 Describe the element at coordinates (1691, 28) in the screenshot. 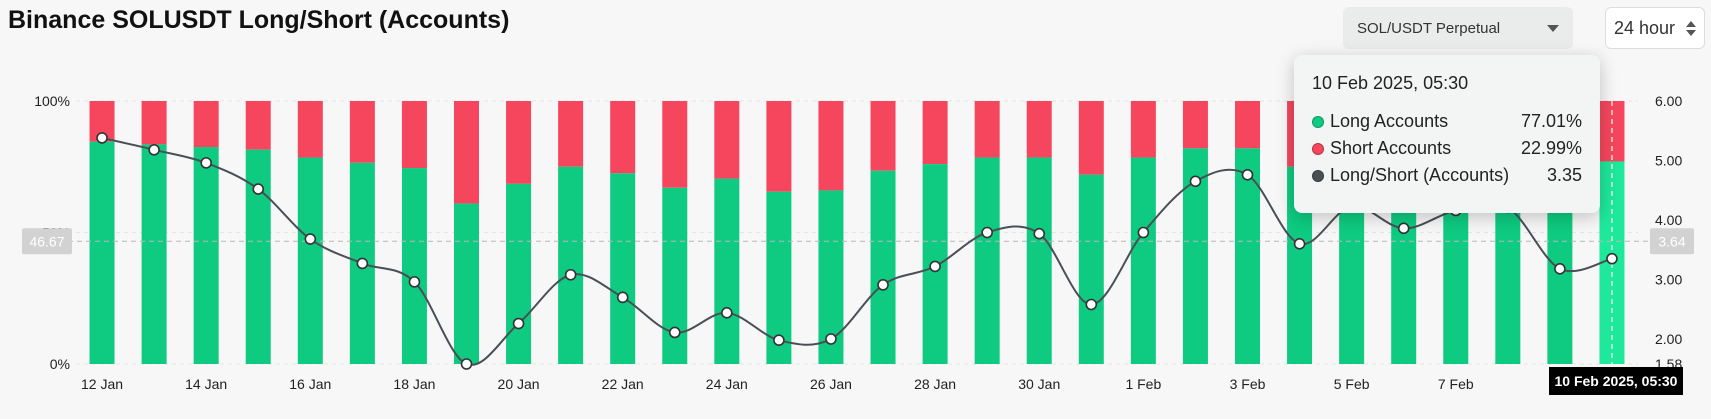

I see `updown-arrows-icon` at that location.